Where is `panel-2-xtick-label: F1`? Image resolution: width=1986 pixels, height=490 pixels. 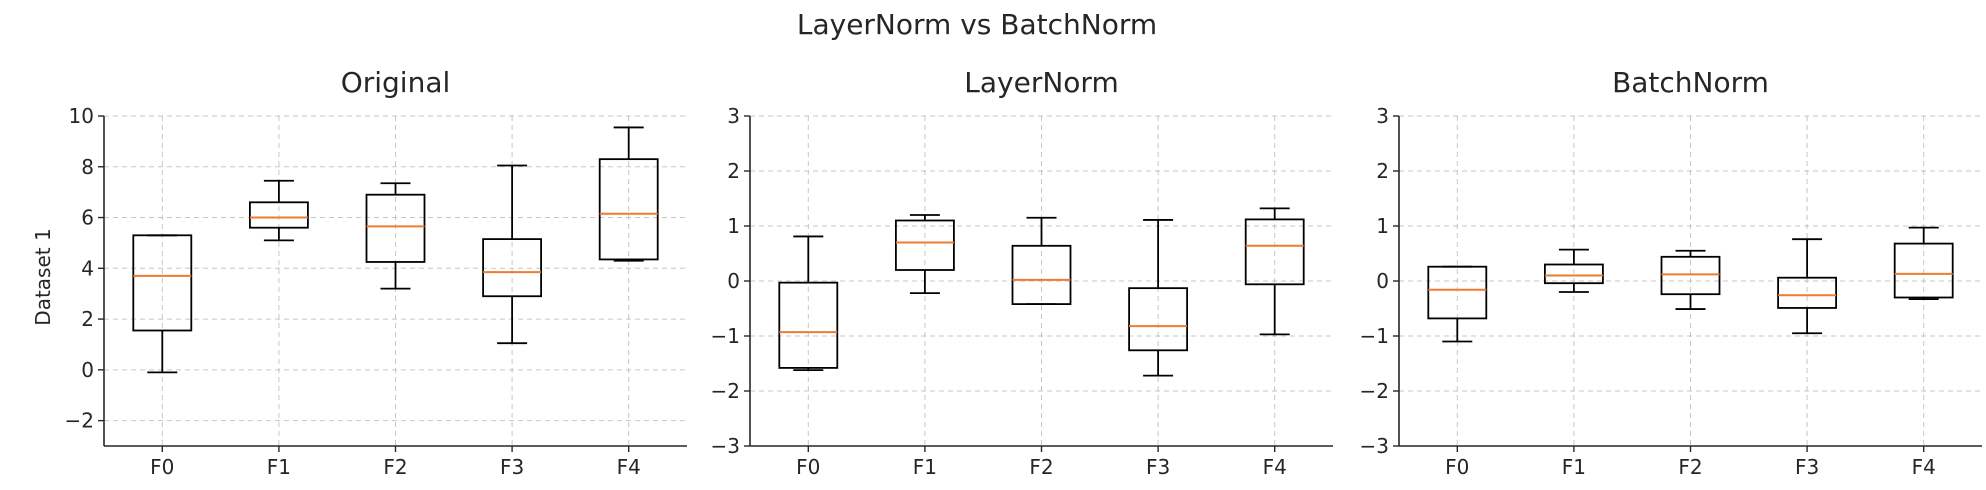 panel-2-xtick-label: F1 is located at coordinates (925, 467).